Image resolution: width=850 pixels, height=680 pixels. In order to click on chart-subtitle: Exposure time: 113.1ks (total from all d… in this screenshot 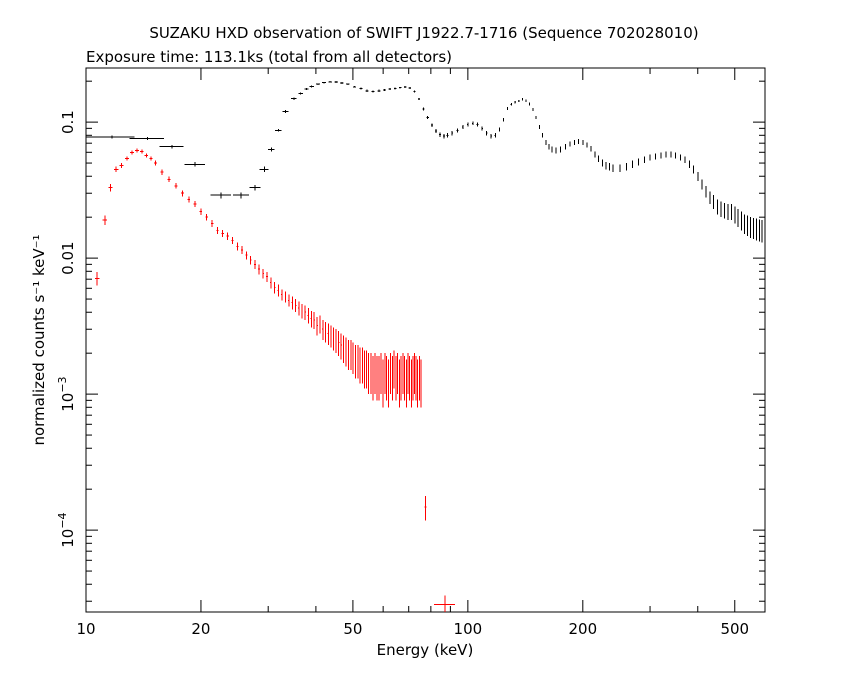, I will do `click(269, 57)`.